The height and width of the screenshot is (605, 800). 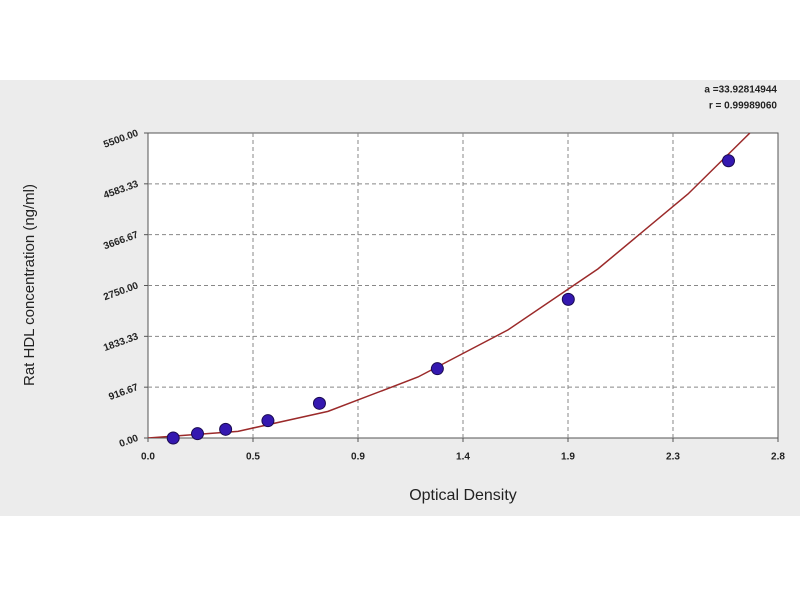 I want to click on x-tick-label: 0.0, so click(x=148, y=457).